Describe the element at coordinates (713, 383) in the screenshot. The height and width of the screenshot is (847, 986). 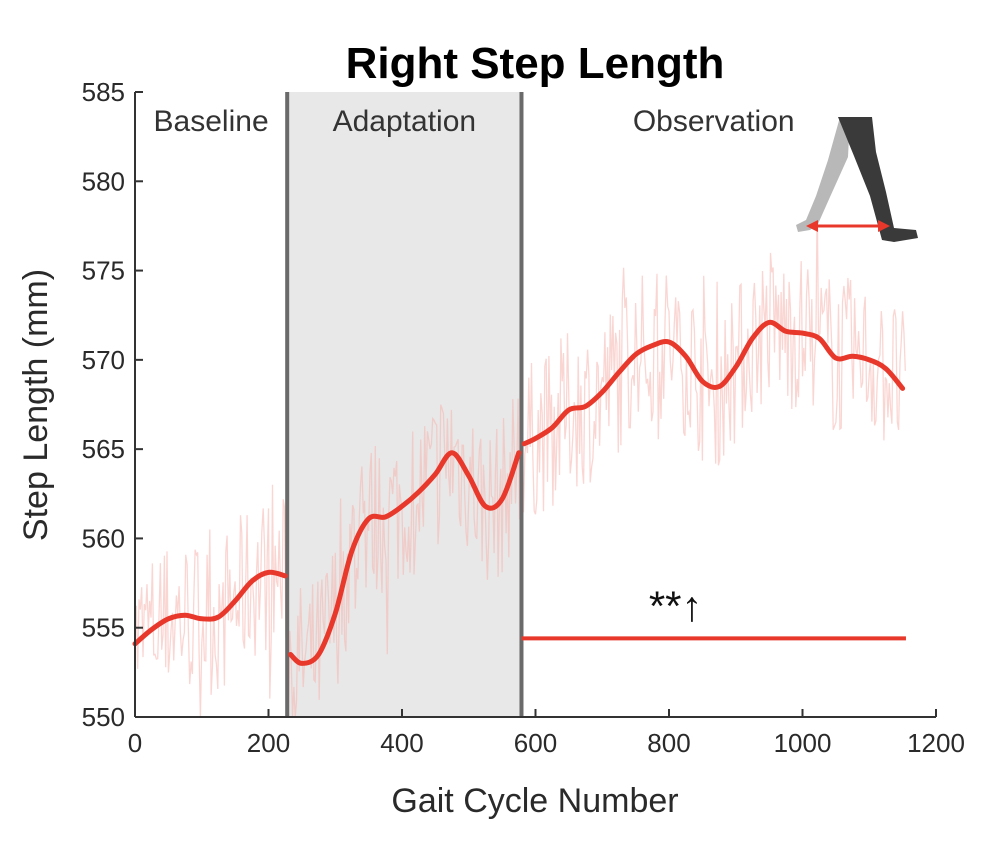
I see `smoothed-segment-observation` at that location.